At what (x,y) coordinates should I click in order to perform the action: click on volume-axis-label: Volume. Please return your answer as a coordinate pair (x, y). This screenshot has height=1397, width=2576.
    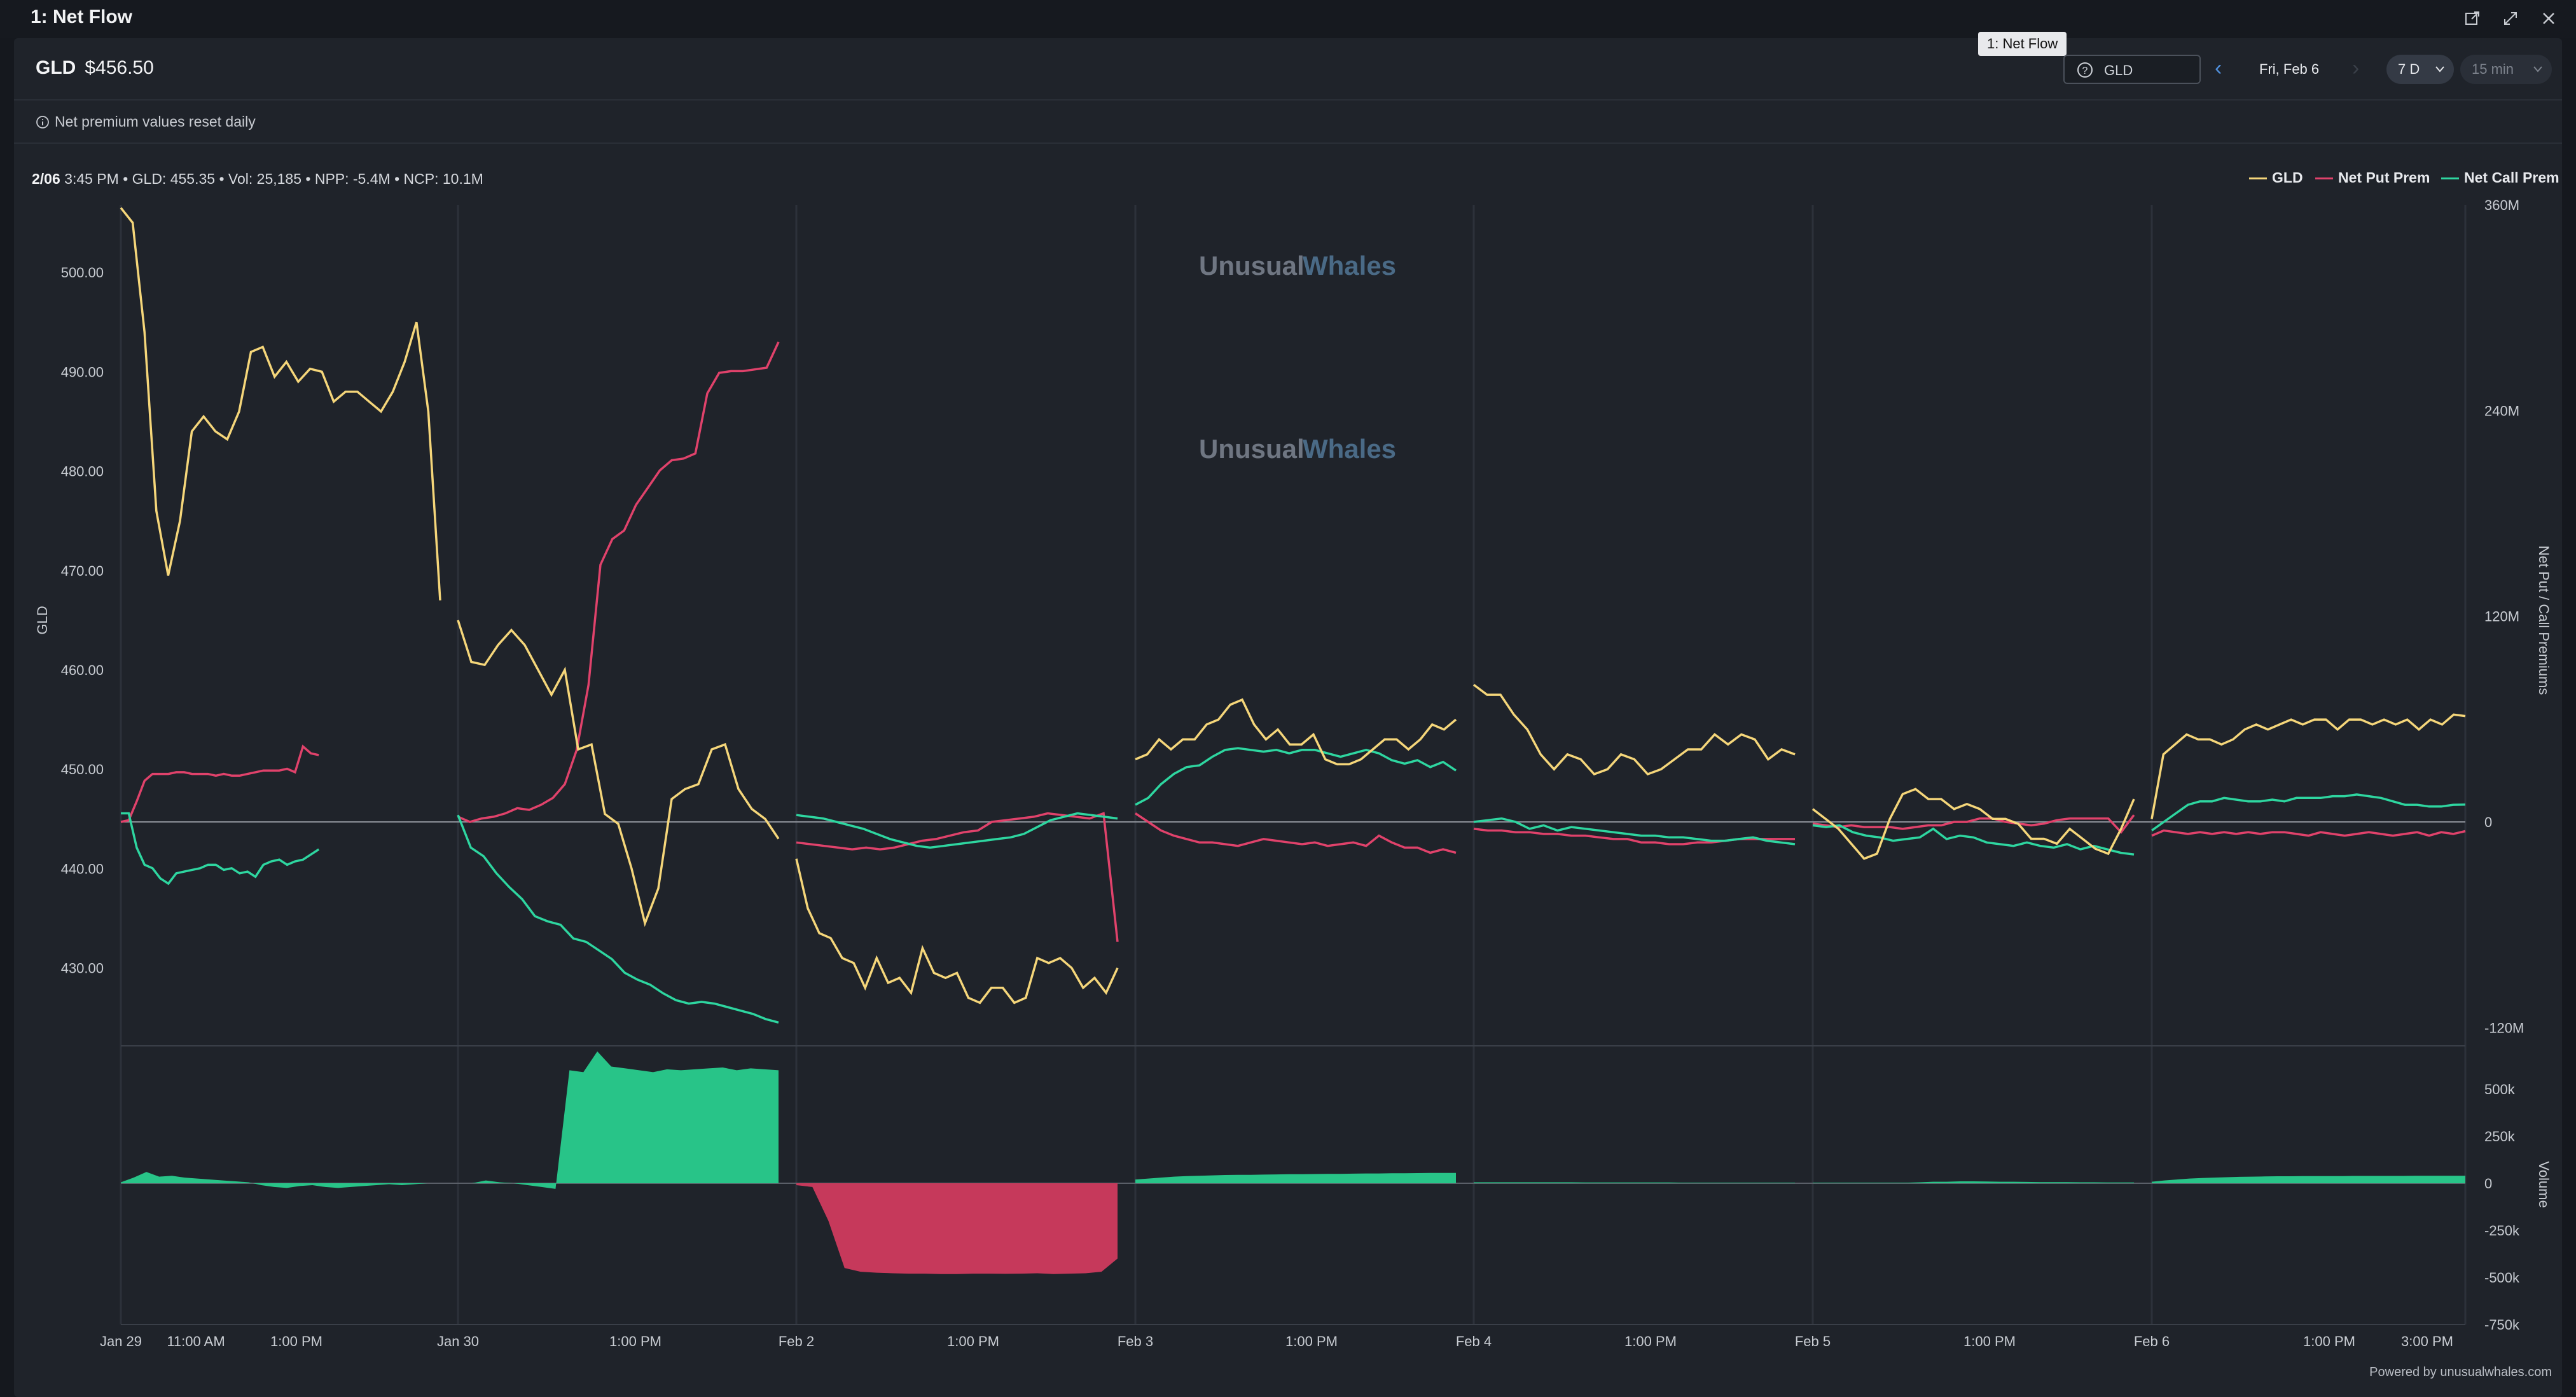
    Looking at the image, I should click on (2544, 1184).